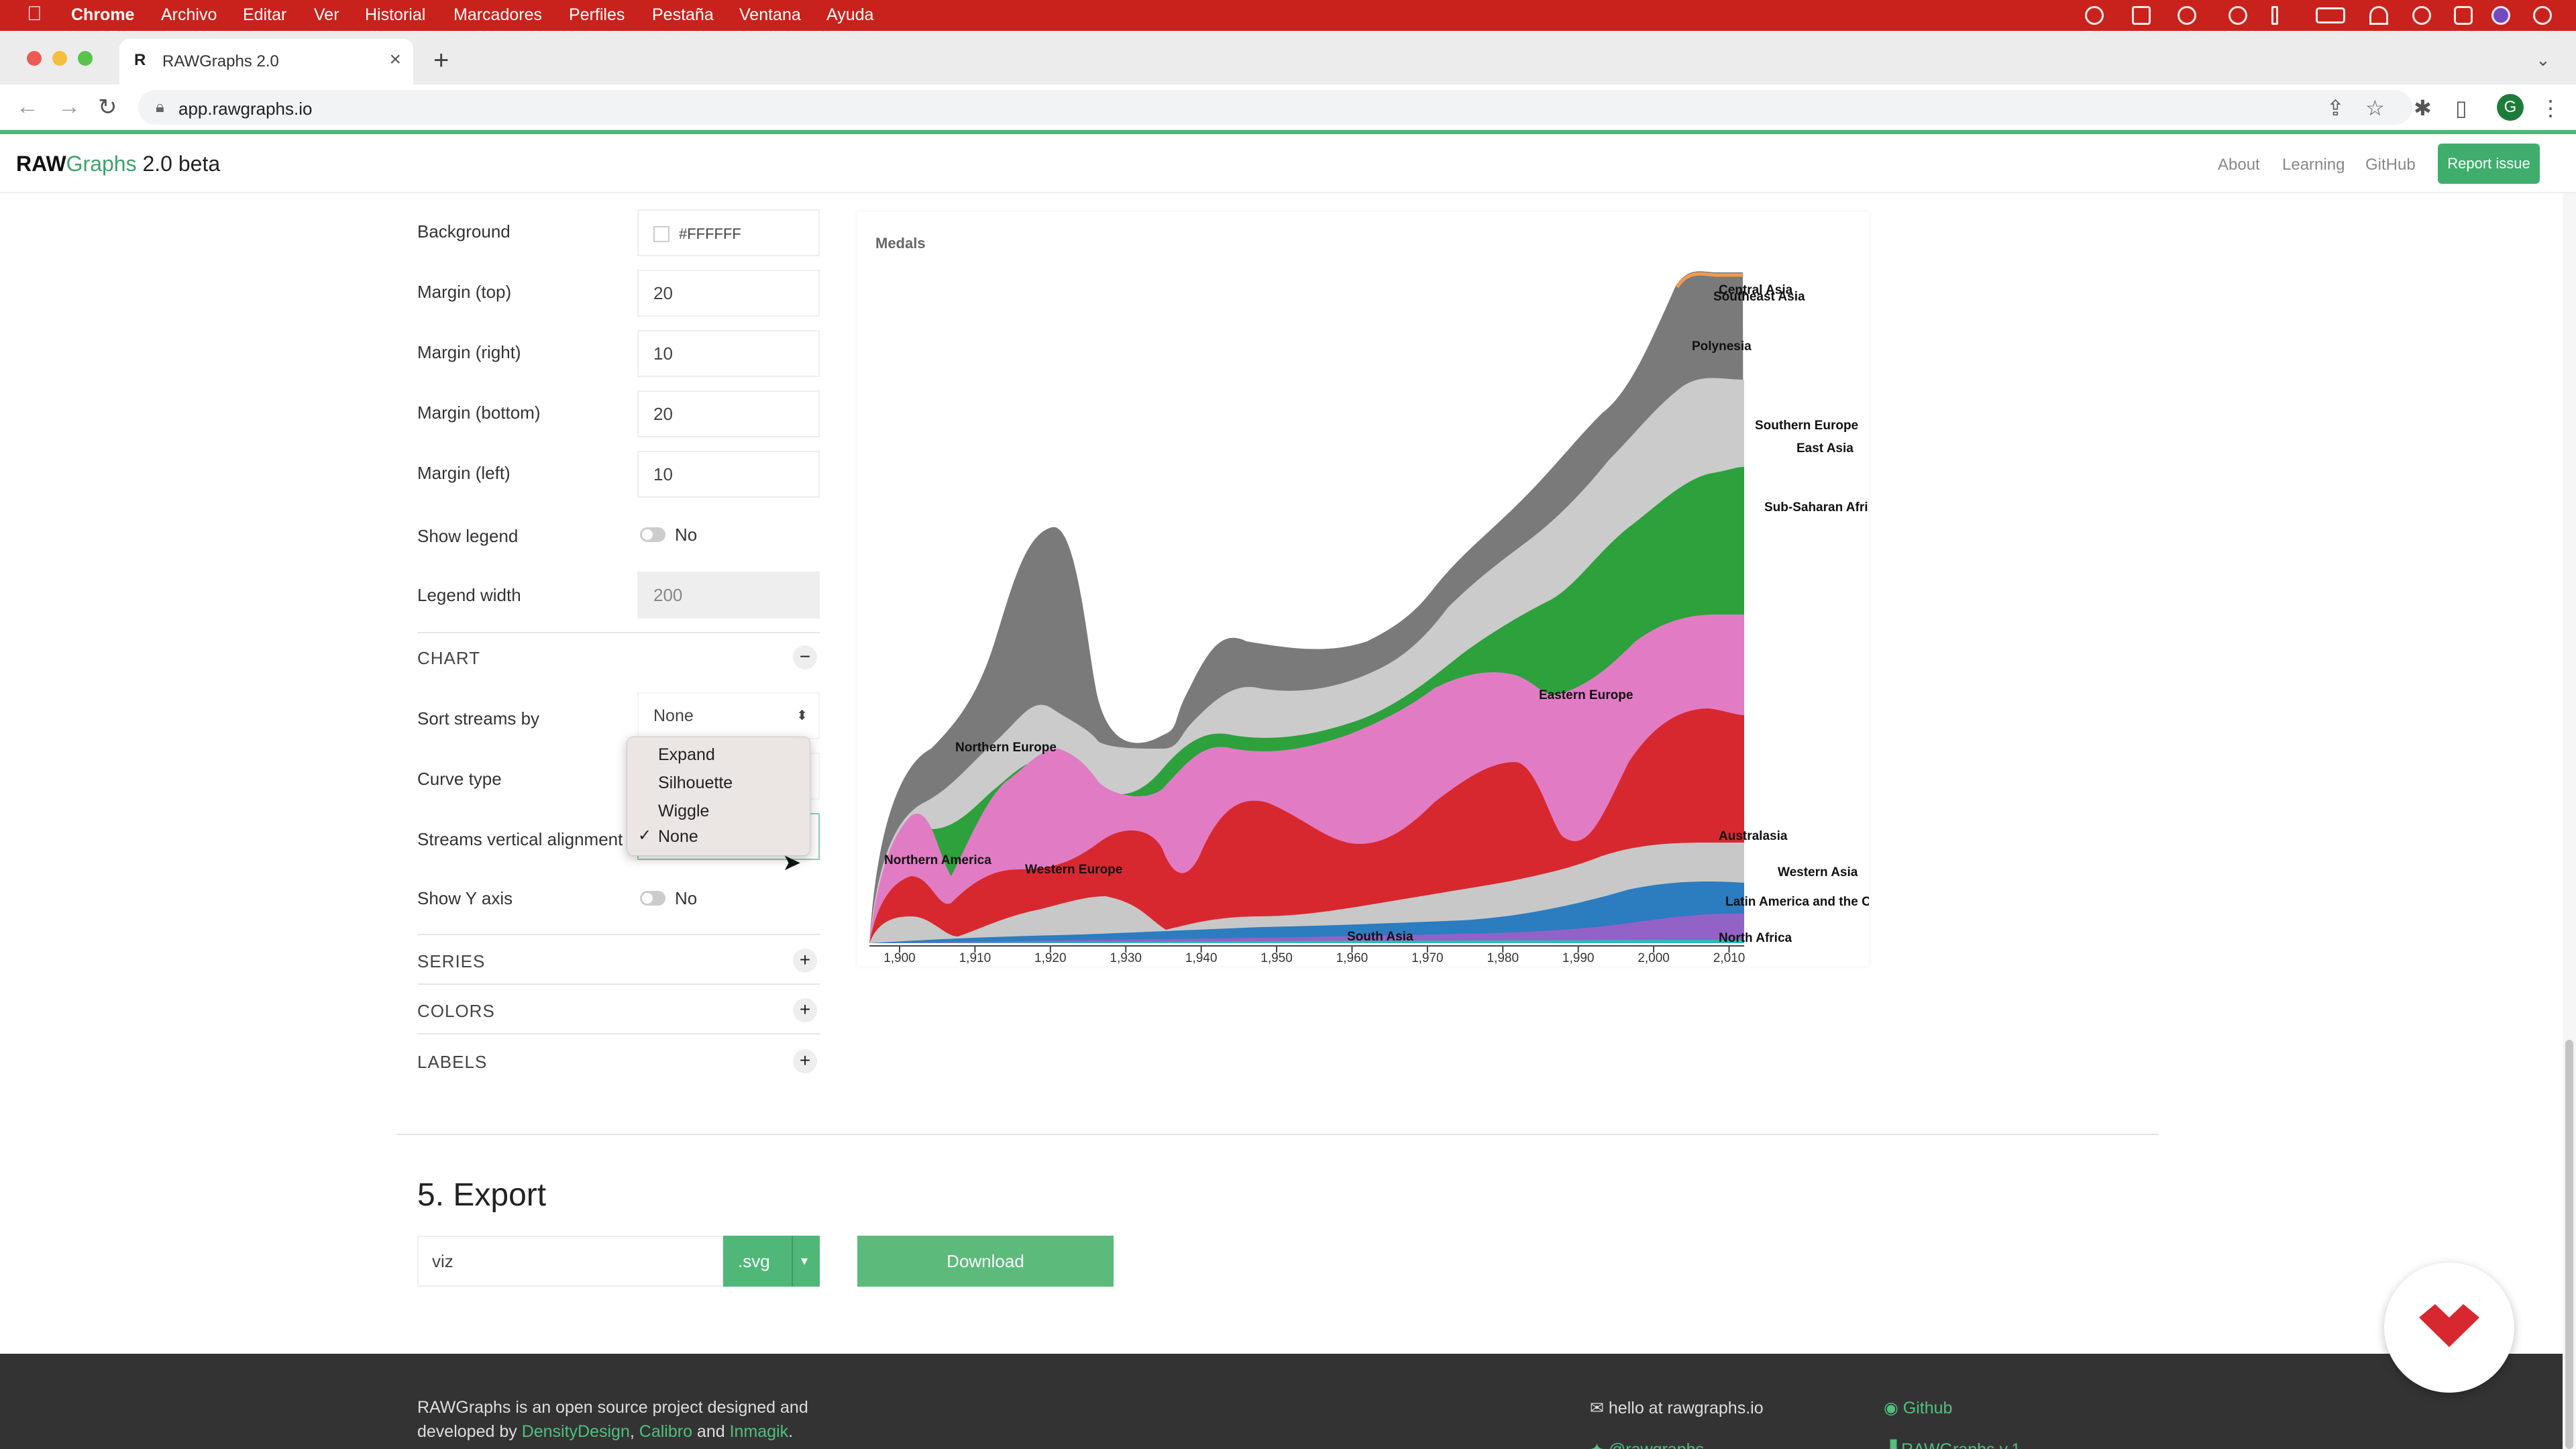  What do you see at coordinates (2330, 15) in the screenshot?
I see `battery-icon` at bounding box center [2330, 15].